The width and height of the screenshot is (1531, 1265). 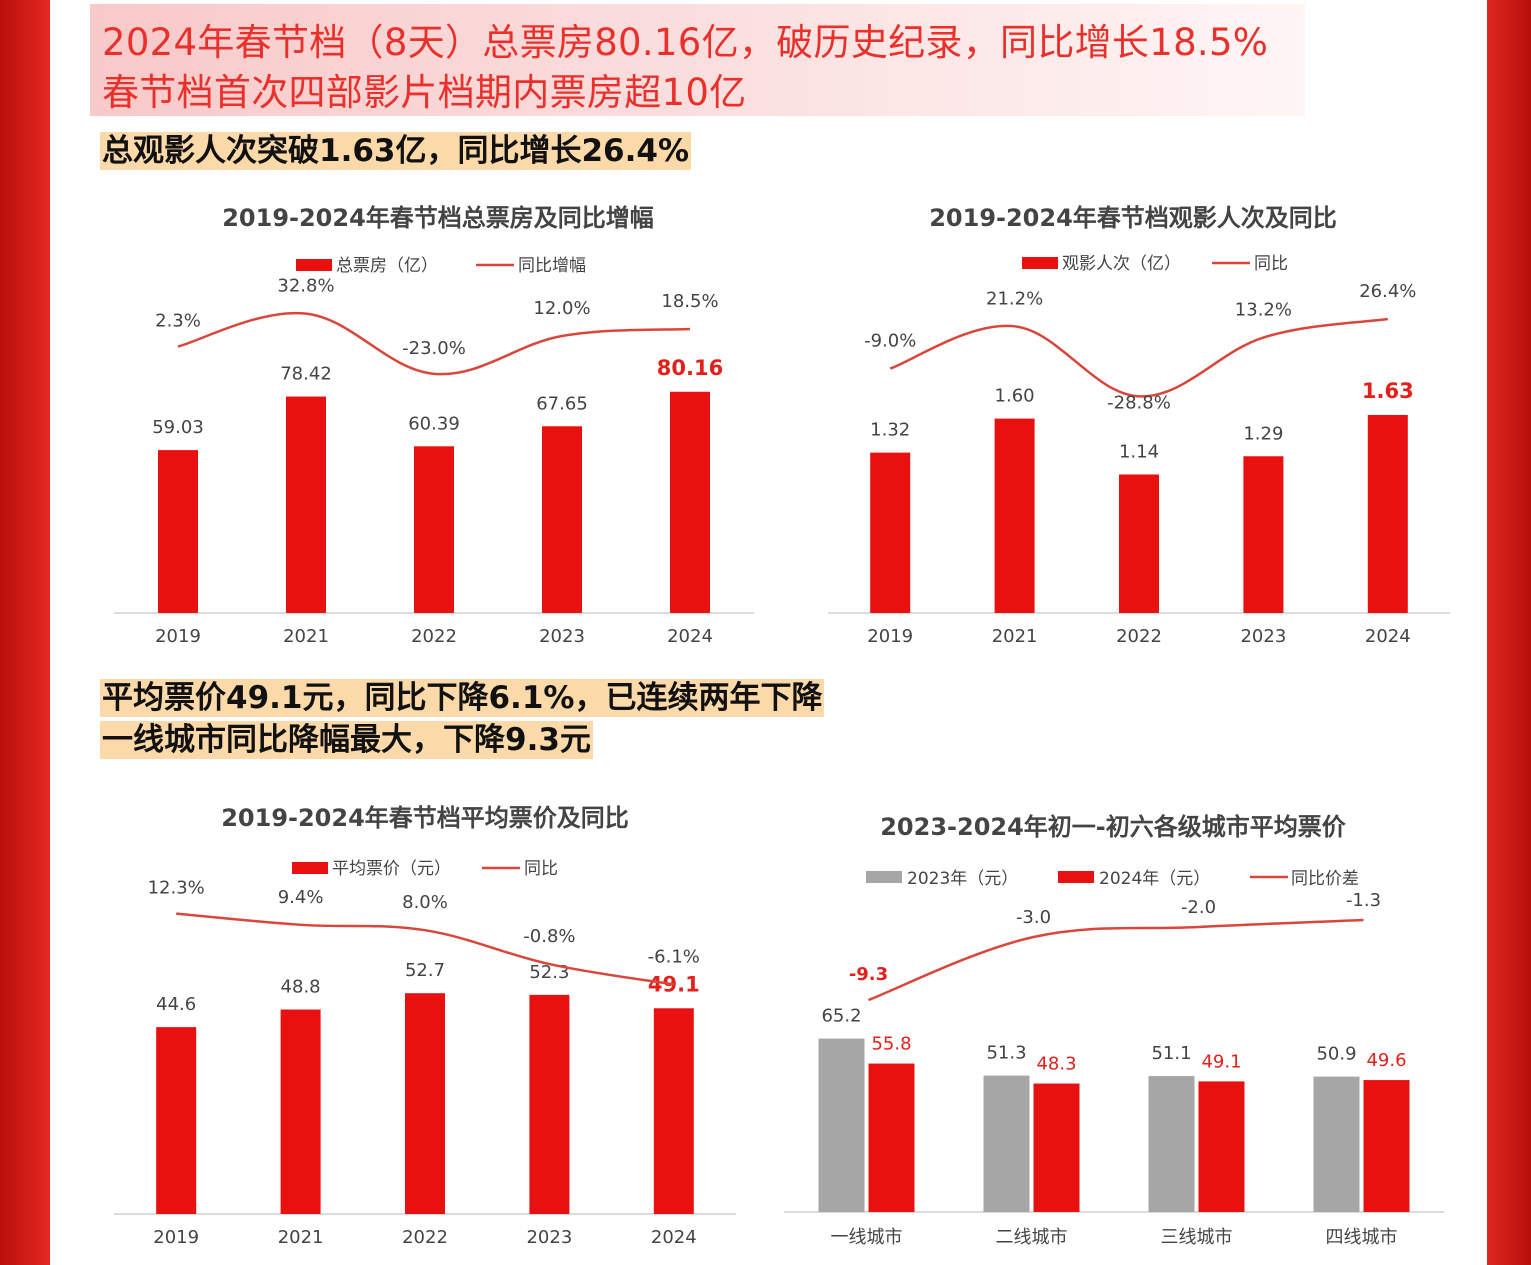 I want to click on highlight-price-2: 一线城市同比降幅最大，下降9.3元, so click(x=346, y=740).